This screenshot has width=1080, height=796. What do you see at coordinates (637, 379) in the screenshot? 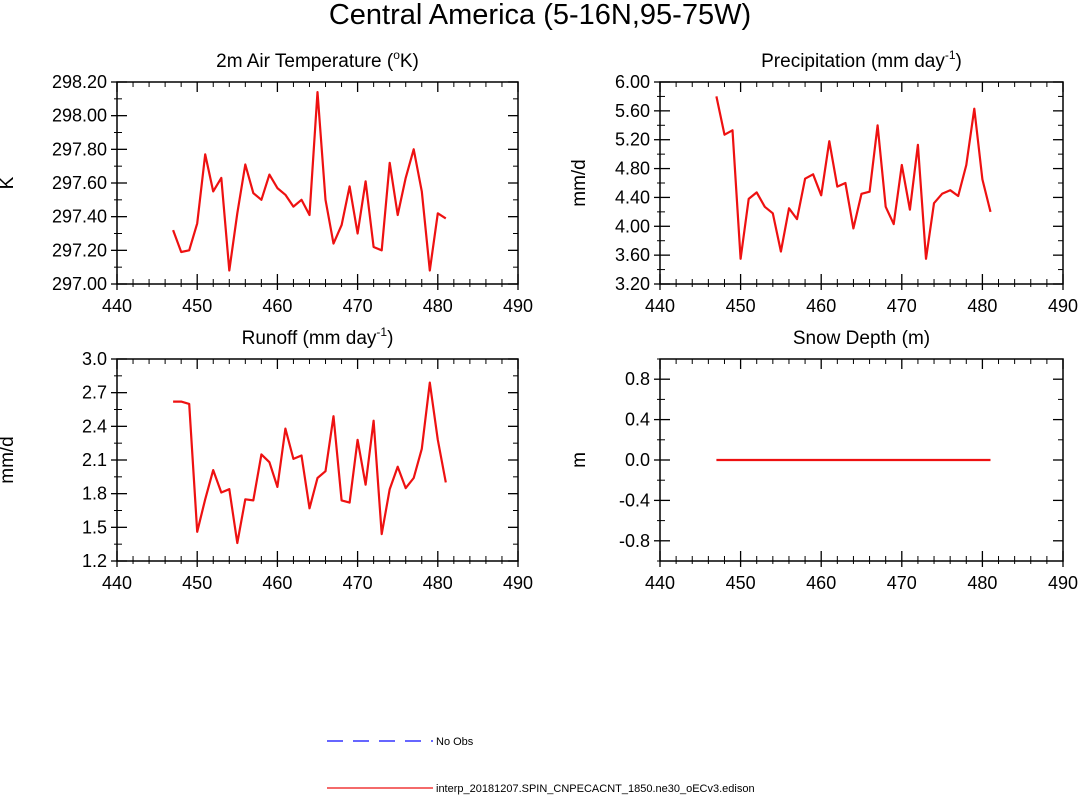
I see `y-tick-label: 0.8` at bounding box center [637, 379].